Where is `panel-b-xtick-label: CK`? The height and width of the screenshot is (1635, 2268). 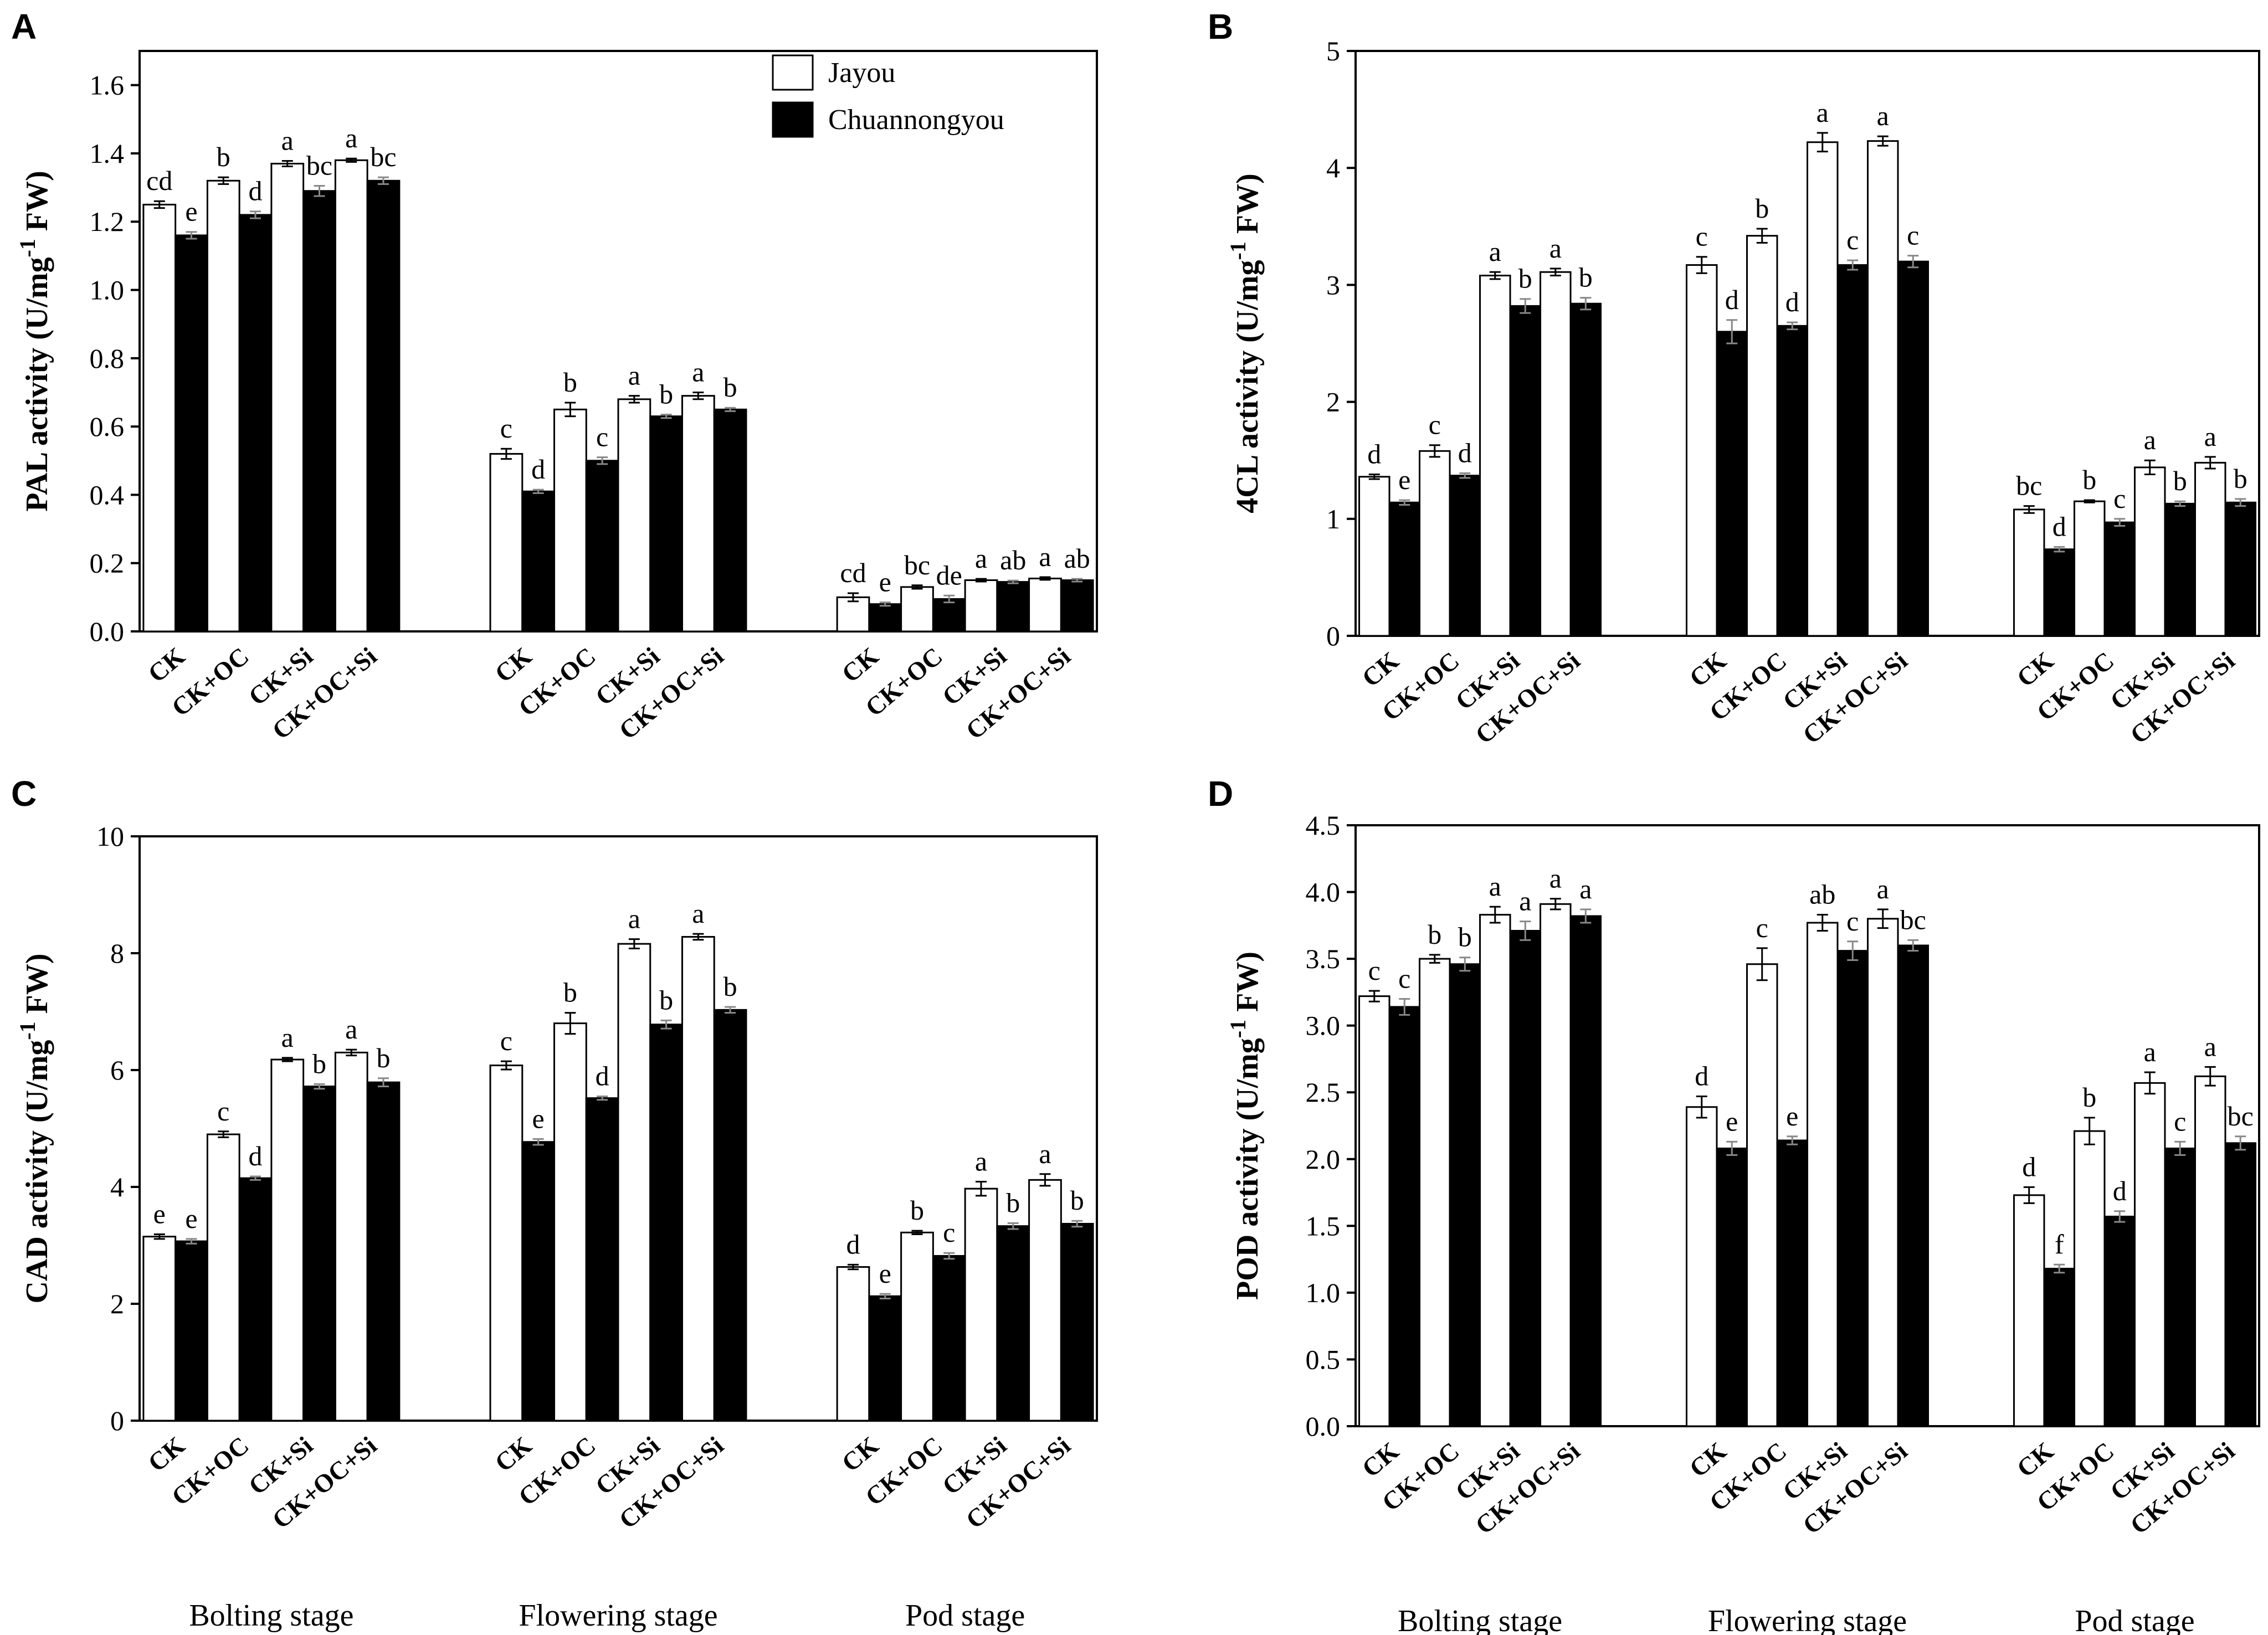 panel-b-xtick-label: CK is located at coordinates (1708, 669).